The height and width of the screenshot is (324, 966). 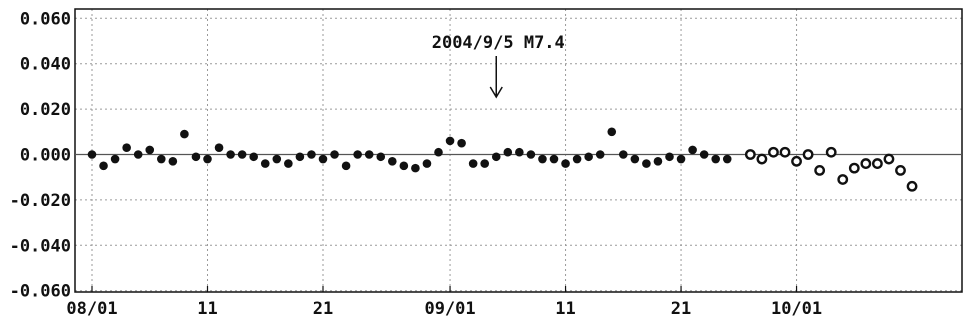 I want to click on x-tick-labels: 08/01 11 21 09/01 11 21 10/01, so click(x=444, y=309).